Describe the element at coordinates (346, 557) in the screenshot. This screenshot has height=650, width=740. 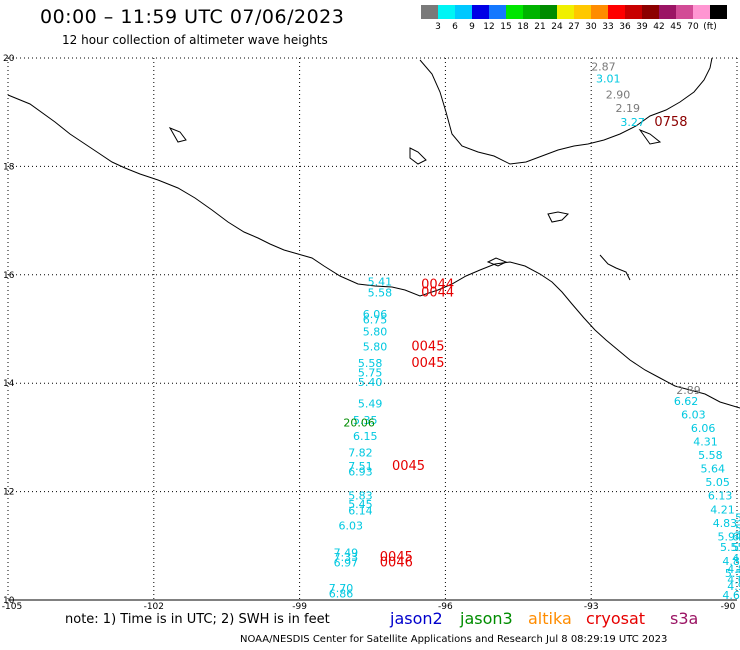
I see `wave-height-value: 7.33` at that location.